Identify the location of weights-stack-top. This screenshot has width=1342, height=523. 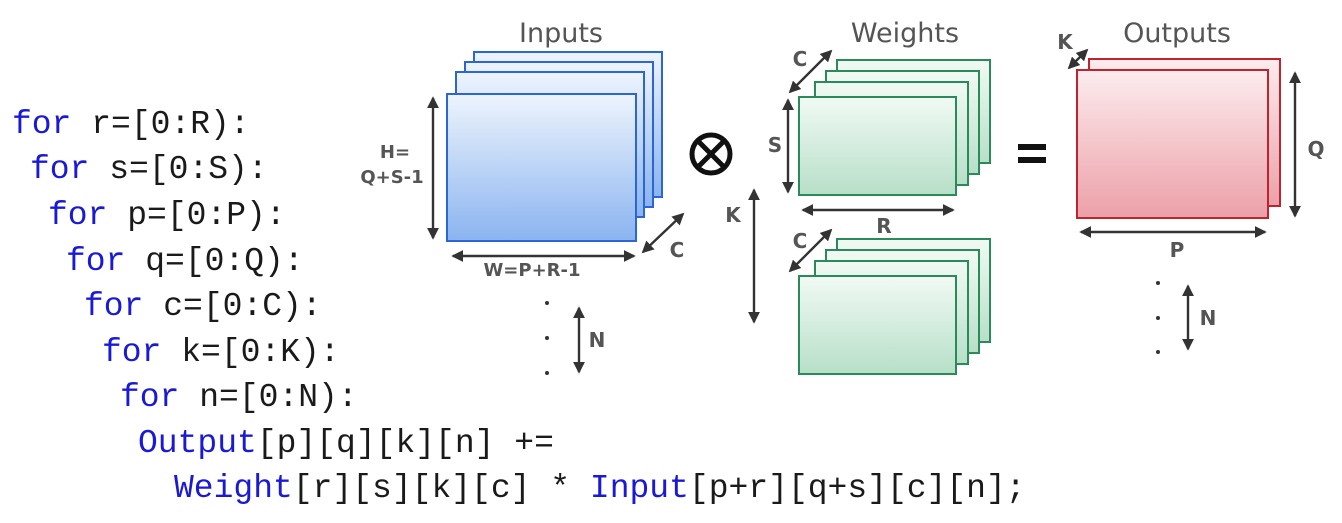
(894, 127).